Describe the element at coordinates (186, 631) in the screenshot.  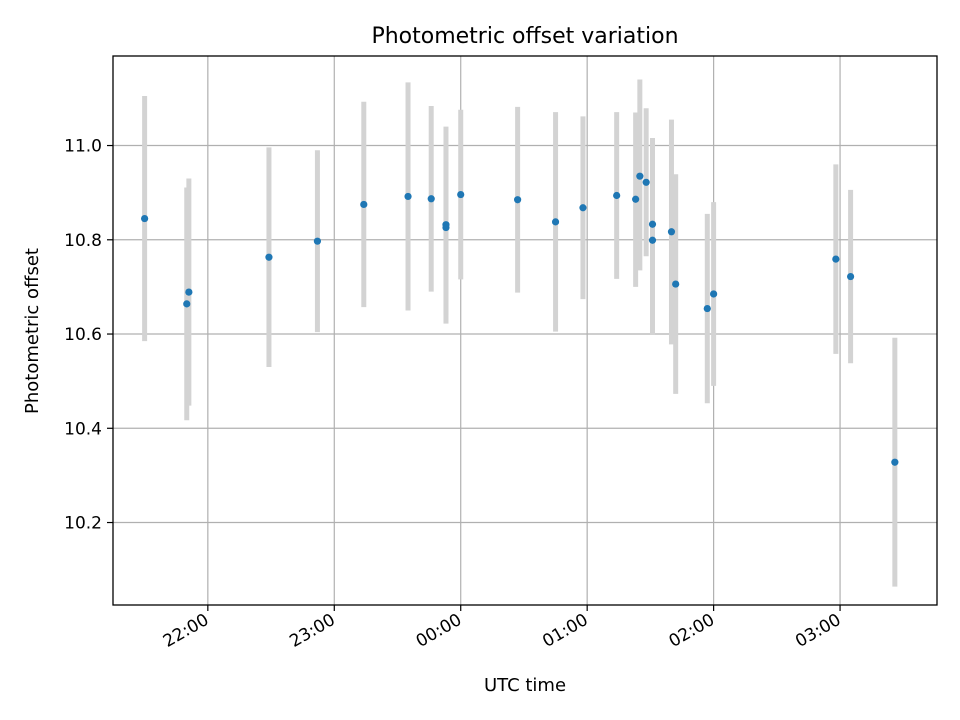
I see `x-tick-label: 22:00` at that location.